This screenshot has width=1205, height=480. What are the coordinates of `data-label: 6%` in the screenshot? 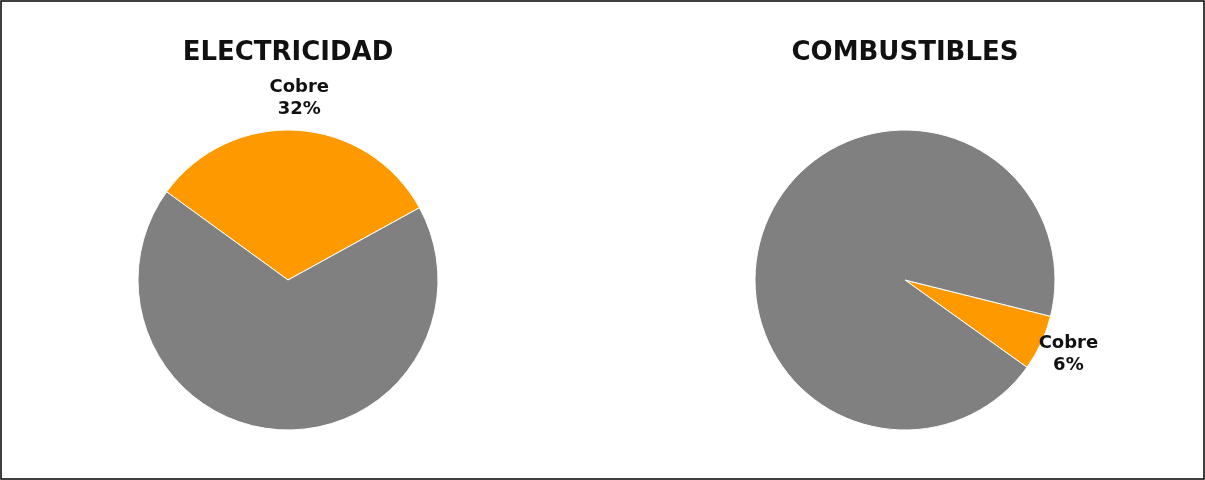 It's located at (1068, 363).